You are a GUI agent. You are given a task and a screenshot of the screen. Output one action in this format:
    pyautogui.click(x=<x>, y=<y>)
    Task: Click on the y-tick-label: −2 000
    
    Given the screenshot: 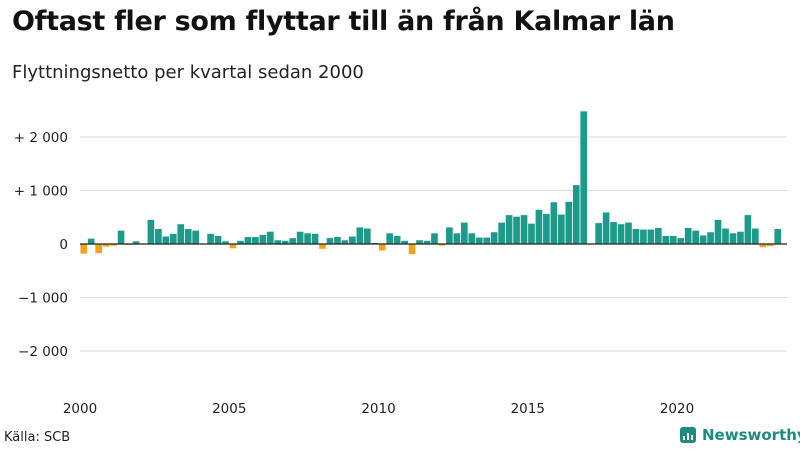 What is the action you would take?
    pyautogui.click(x=43, y=352)
    